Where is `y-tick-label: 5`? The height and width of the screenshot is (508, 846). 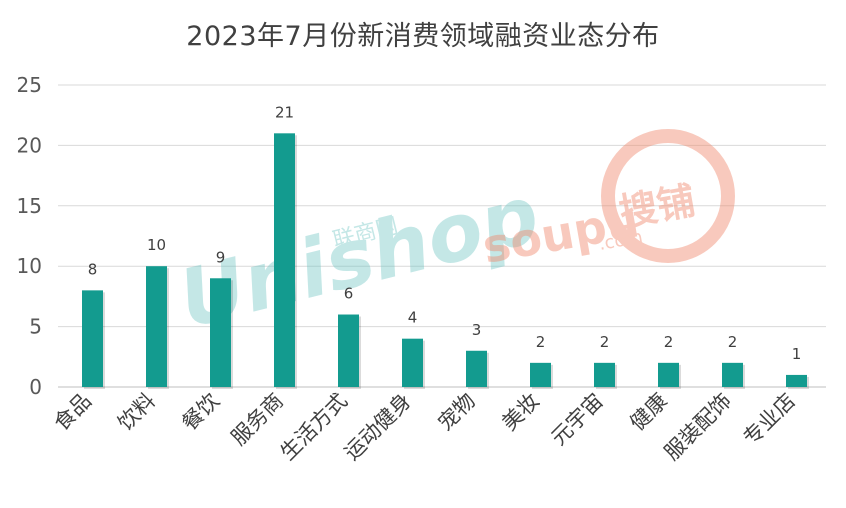 y-tick-label: 5 is located at coordinates (35, 327).